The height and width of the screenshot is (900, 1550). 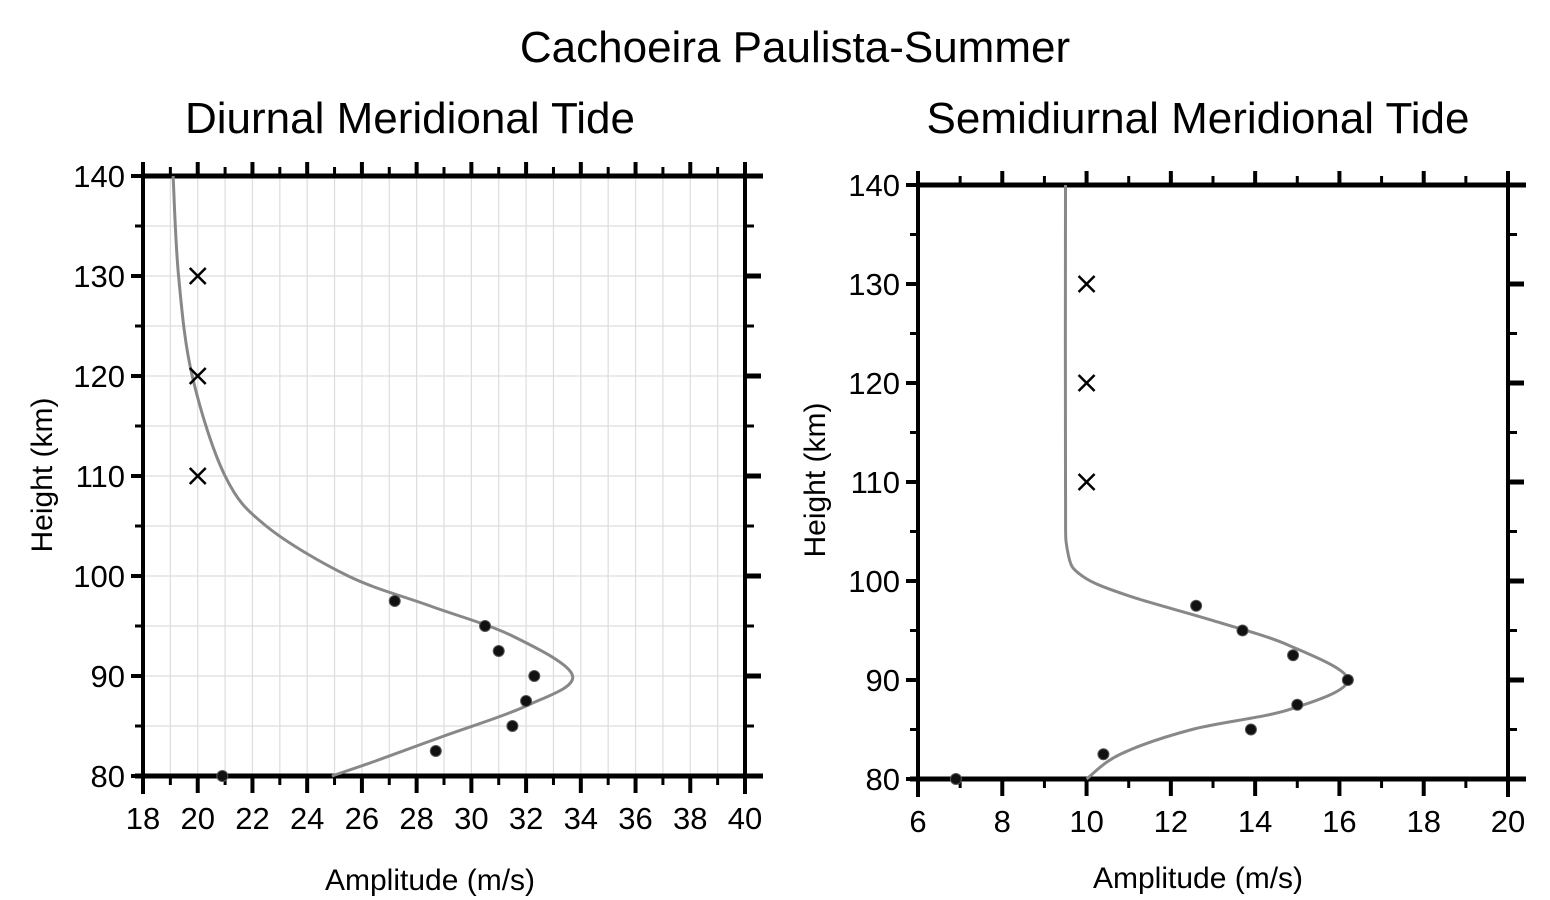 I want to click on semidiurnal-x-tick-label: 14, so click(x=1255, y=821).